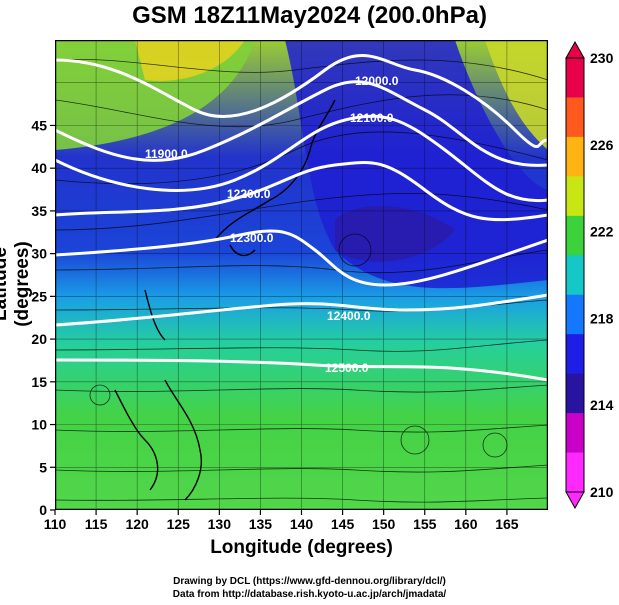  I want to click on y-axis-label: Latitude (degrees), so click(16, 284).